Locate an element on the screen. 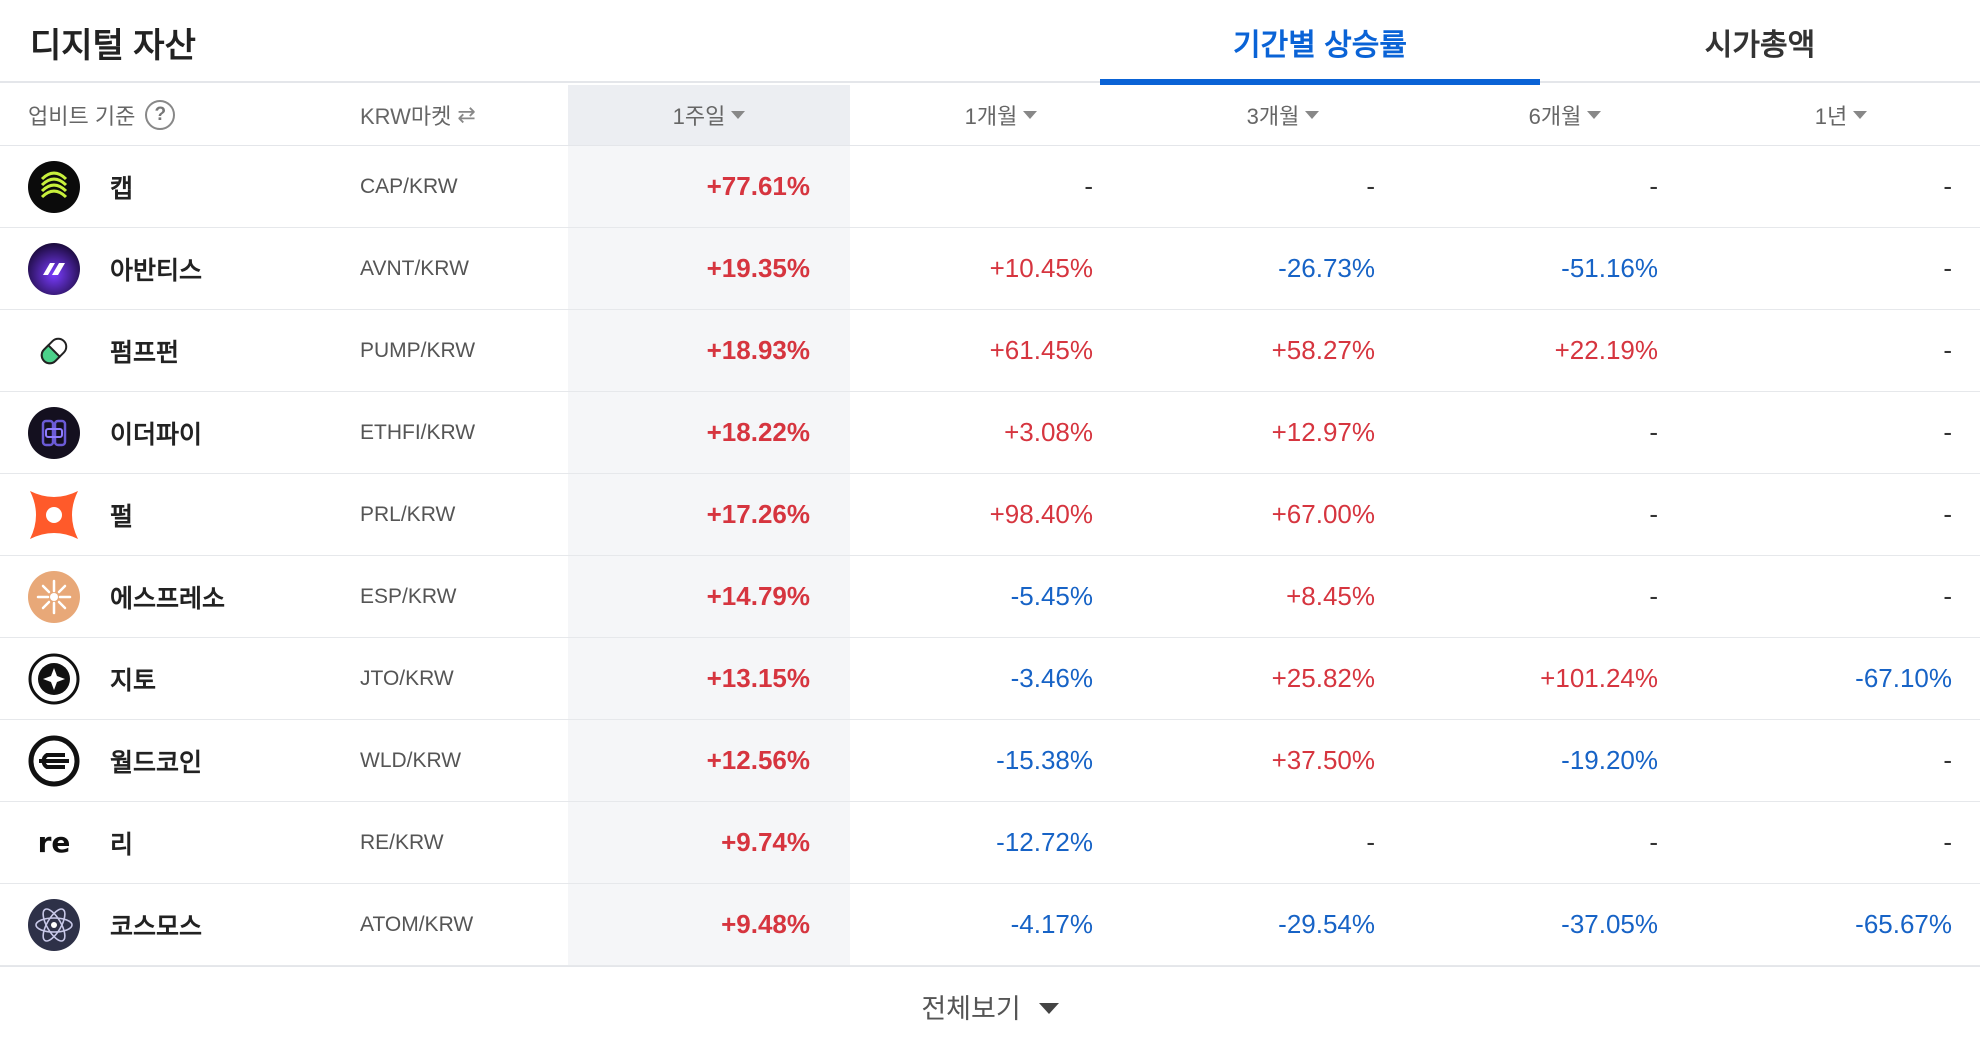 Image resolution: width=1980 pixels, height=1046 pixels. change-1year: -65.67% is located at coordinates (1903, 924).